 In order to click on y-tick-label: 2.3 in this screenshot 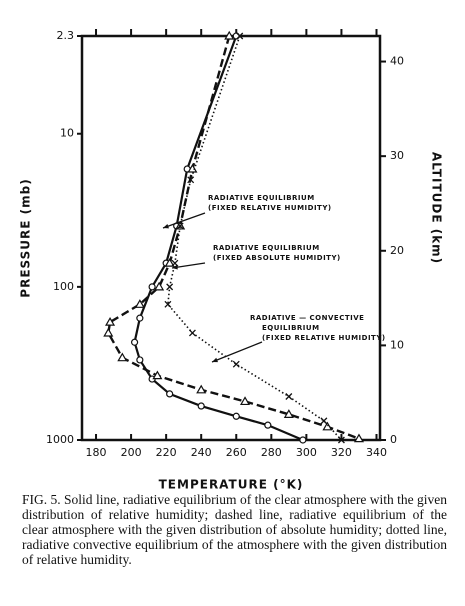, I will do `click(66, 35)`.